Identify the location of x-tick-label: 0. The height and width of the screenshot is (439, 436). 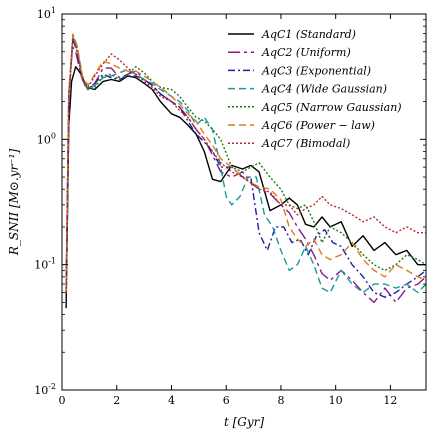
(62, 400).